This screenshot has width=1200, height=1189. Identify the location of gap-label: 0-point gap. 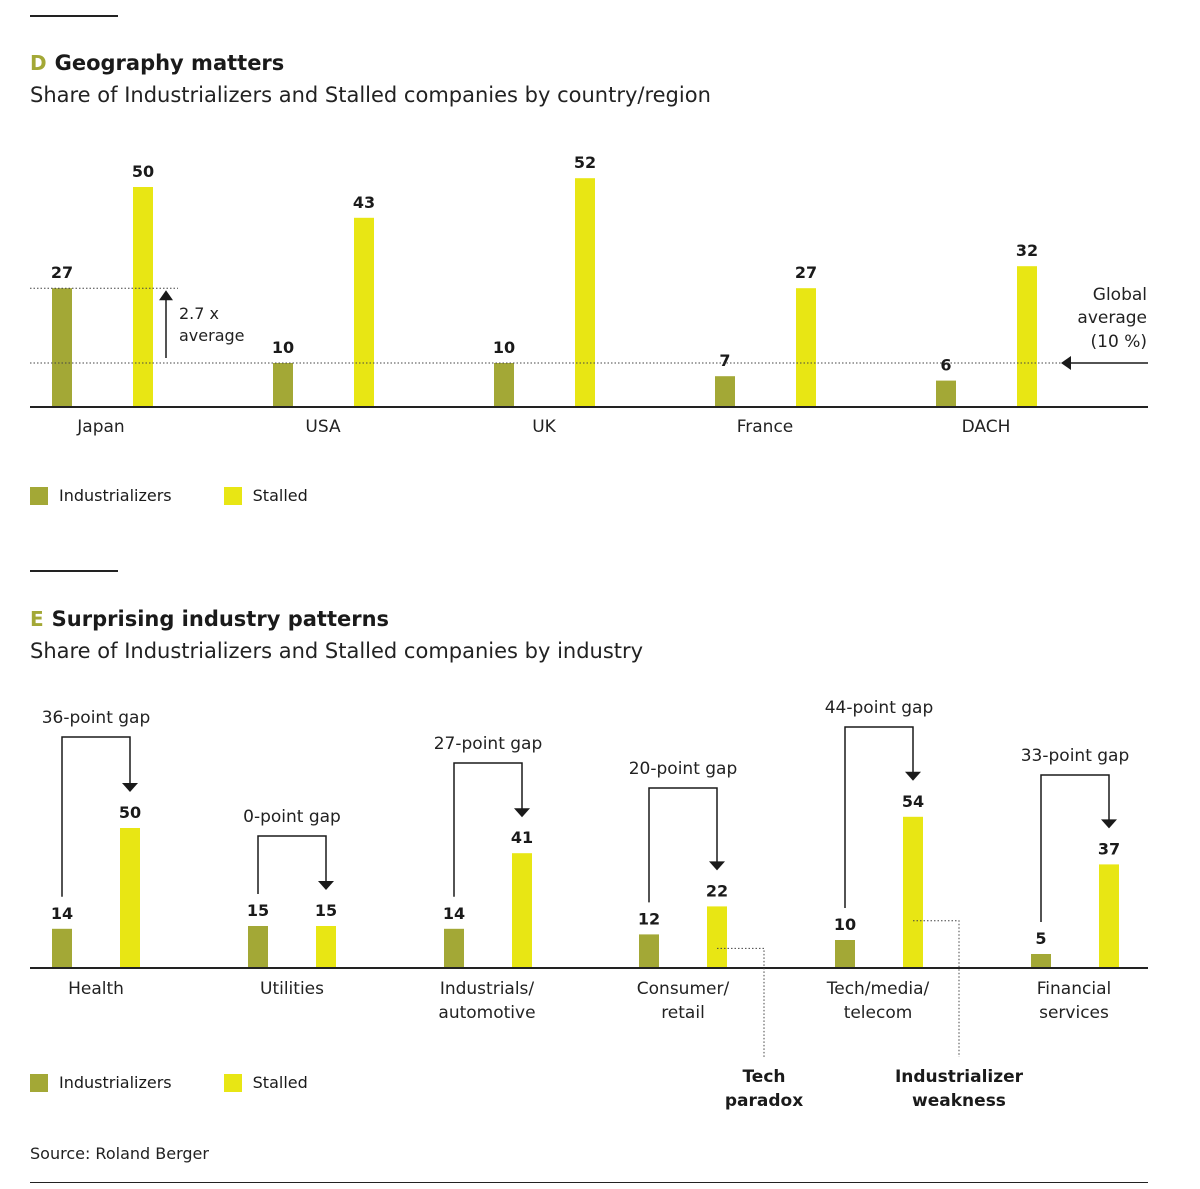
(292, 817).